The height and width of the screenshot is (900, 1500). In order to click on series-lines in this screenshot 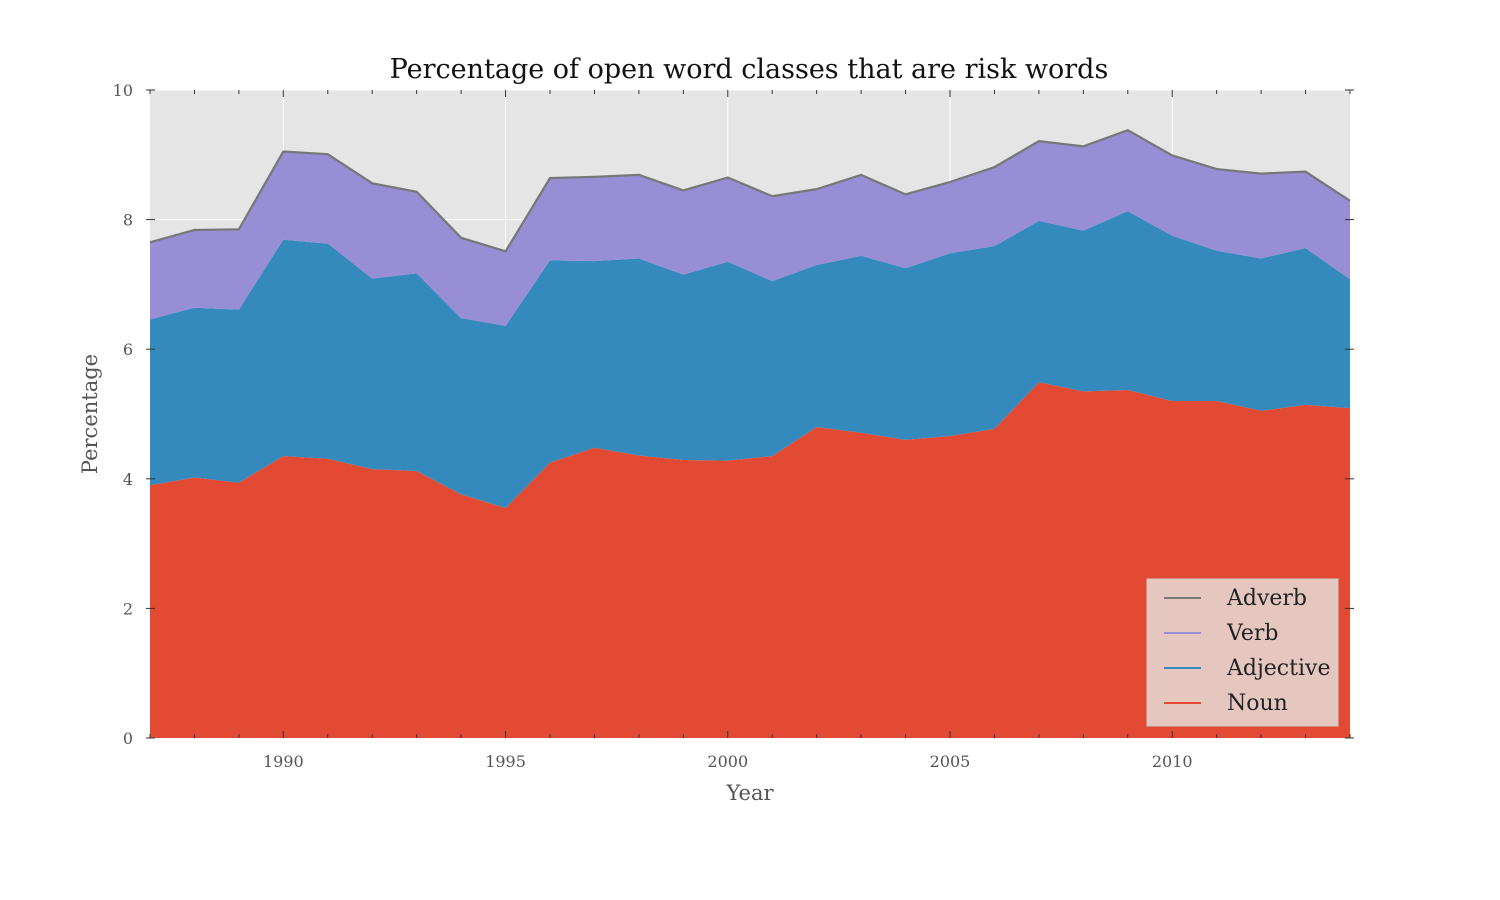, I will do `click(750, 190)`.